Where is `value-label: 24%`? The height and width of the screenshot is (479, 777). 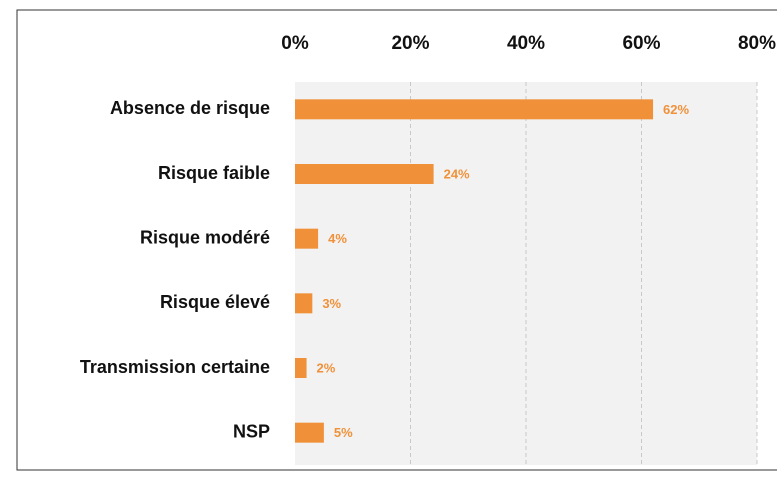 value-label: 24% is located at coordinates (457, 173).